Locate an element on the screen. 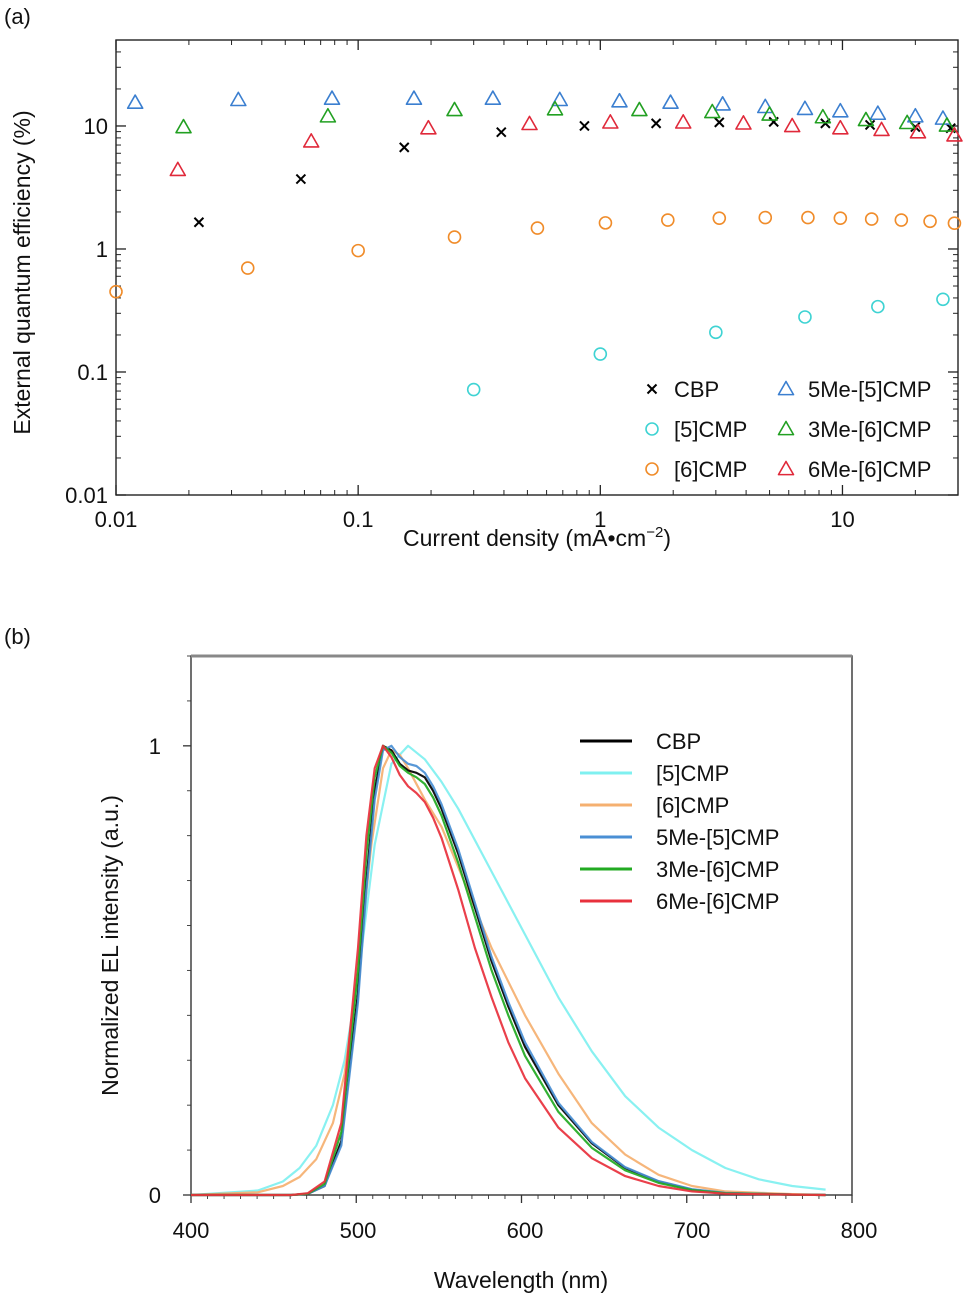 This screenshot has height=1299, width=980. x-tick-label: 700 is located at coordinates (692, 1230).